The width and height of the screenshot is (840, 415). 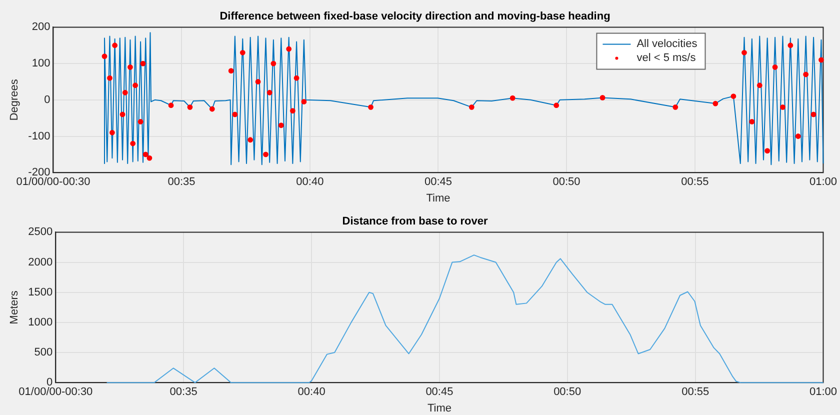 I want to click on y-tick-label: 1000, so click(x=40, y=322).